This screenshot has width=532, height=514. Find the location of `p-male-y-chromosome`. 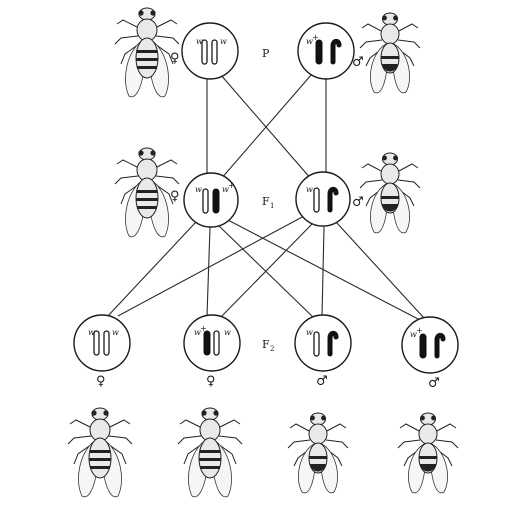

p-male-y-chromosome is located at coordinates (336, 51).